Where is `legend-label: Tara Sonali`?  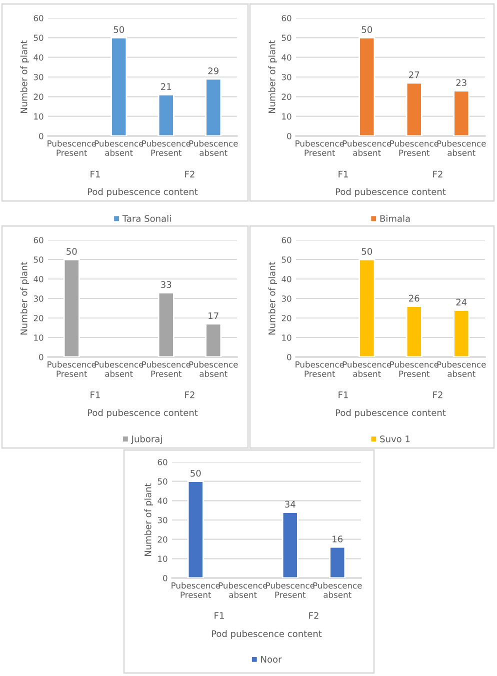
legend-label: Tara Sonali is located at coordinates (146, 218).